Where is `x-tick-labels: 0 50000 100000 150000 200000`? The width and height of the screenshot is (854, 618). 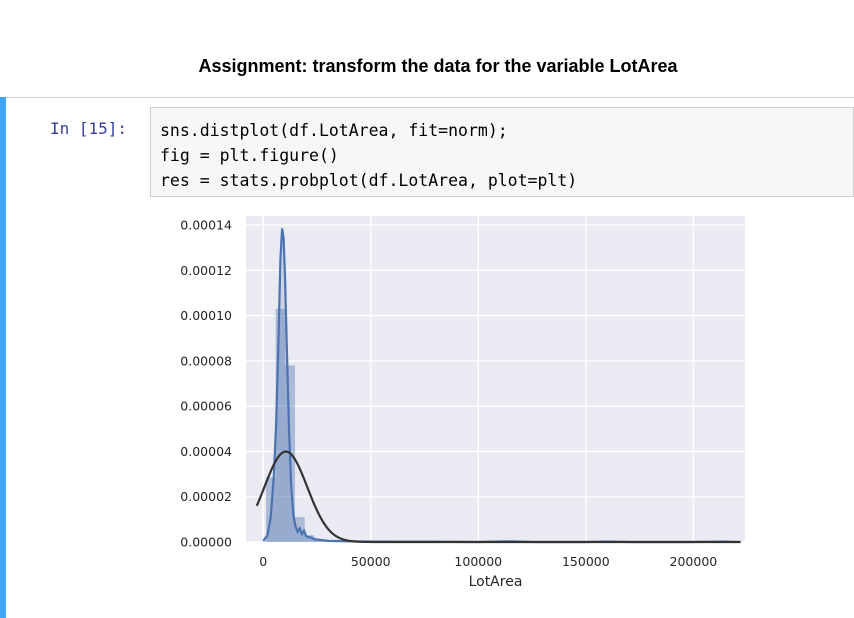
x-tick-labels: 0 50000 100000 150000 200000 is located at coordinates (488, 561).